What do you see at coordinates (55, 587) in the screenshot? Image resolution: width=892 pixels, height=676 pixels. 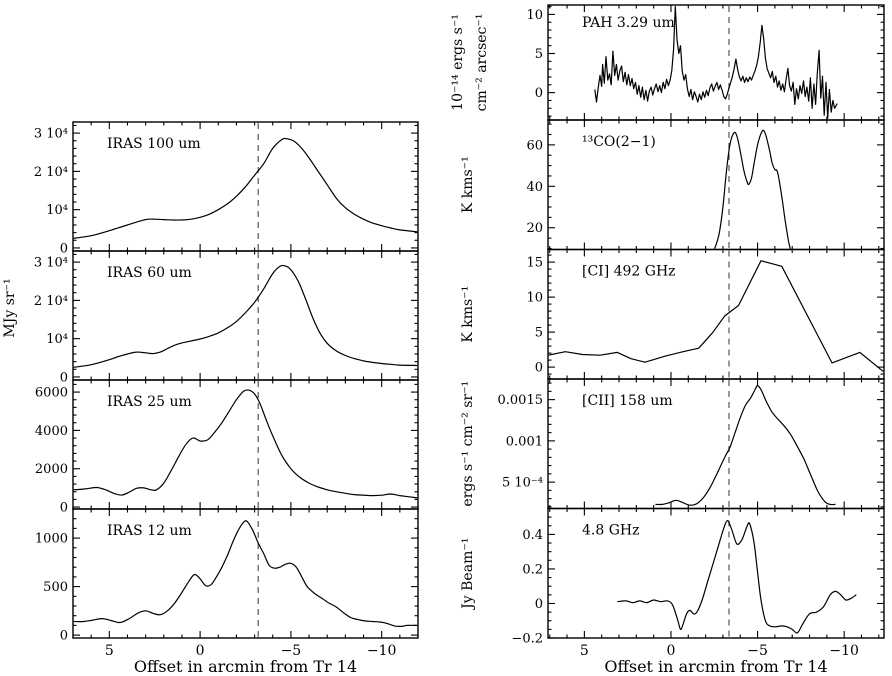 I see `y-tick-label: 500` at bounding box center [55, 587].